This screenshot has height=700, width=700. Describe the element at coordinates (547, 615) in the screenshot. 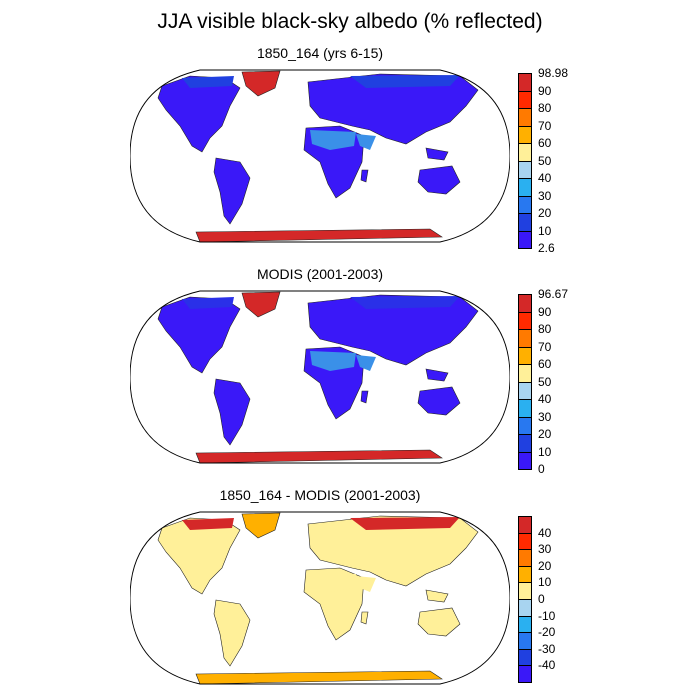

I see `colorbar-label: -10` at that location.